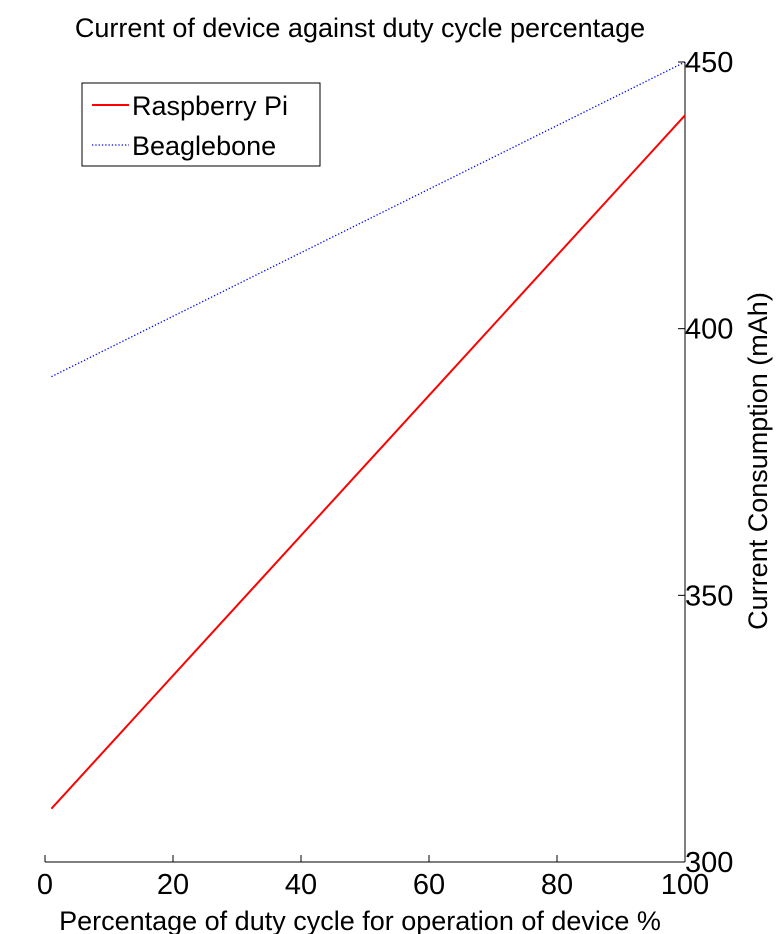 Image resolution: width=780 pixels, height=934 pixels. I want to click on y-tick-label: 350, so click(709, 596).